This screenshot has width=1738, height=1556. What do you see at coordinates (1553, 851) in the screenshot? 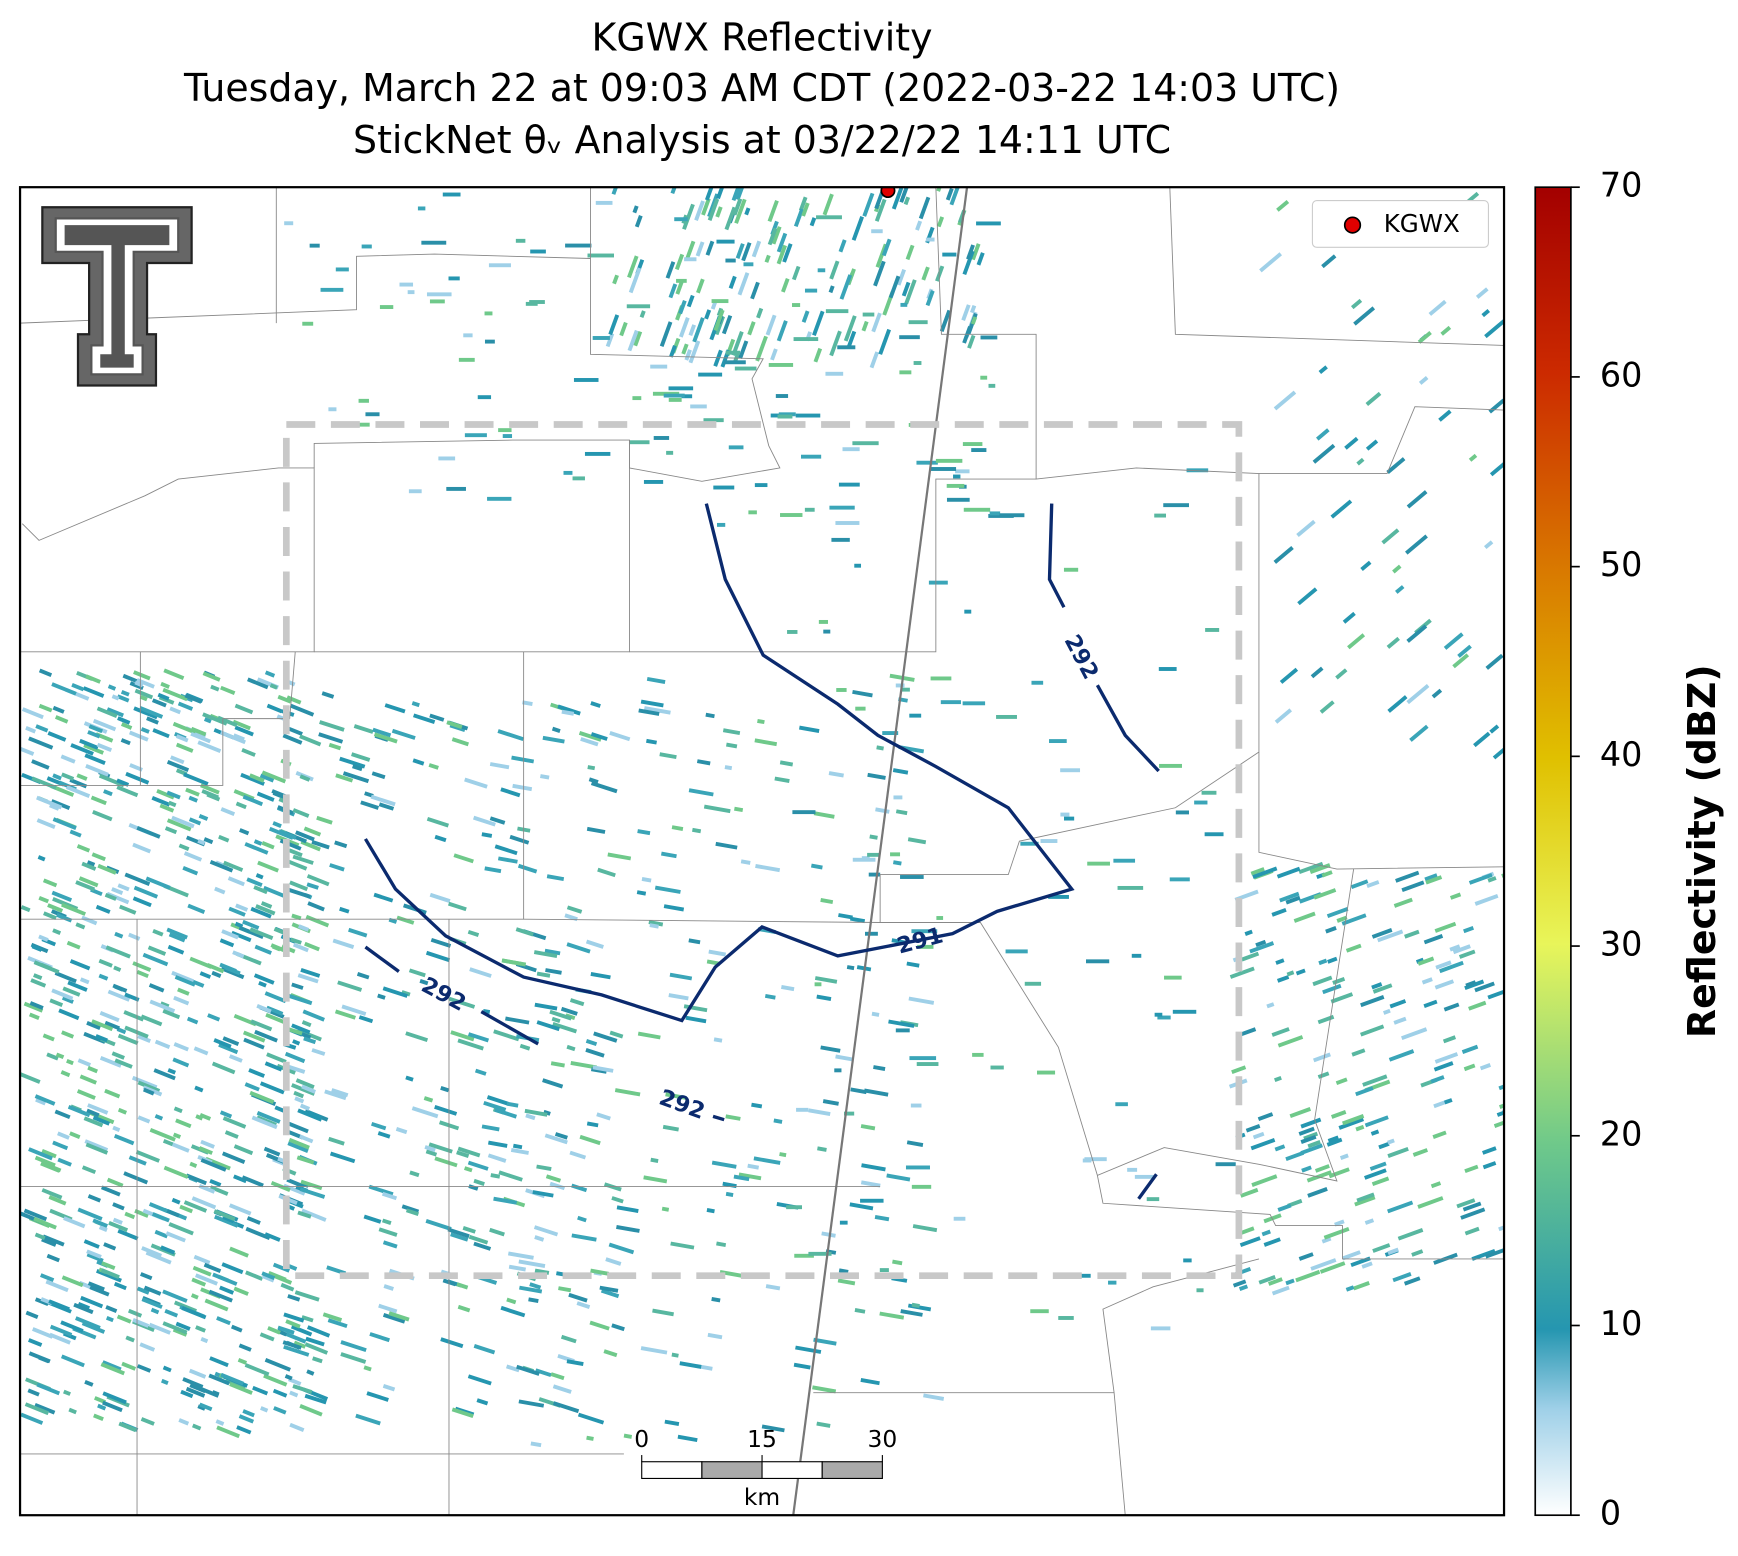
I see `colorbar` at bounding box center [1553, 851].